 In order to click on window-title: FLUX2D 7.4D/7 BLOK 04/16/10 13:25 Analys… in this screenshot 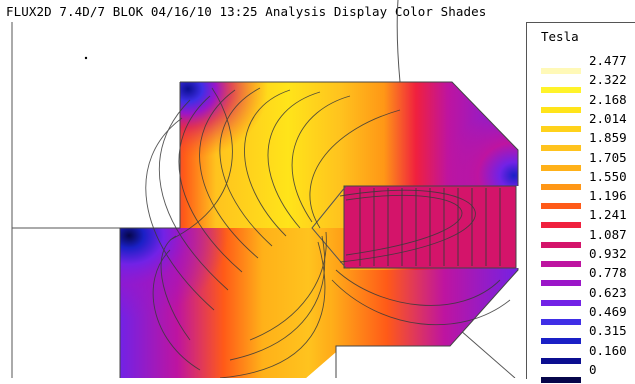, I will do `click(246, 11)`.